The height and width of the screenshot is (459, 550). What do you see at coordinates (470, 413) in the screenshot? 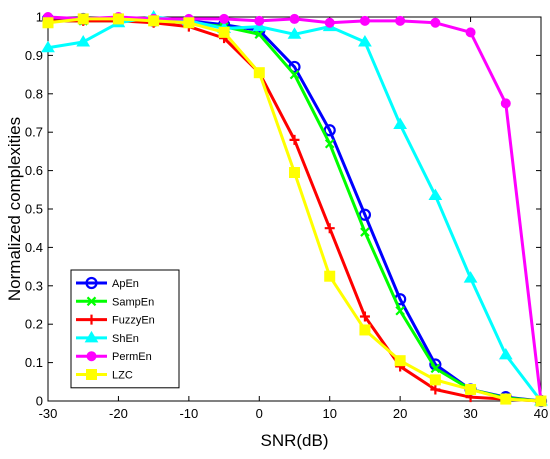
I see `x-tick-label: 30` at bounding box center [470, 413].